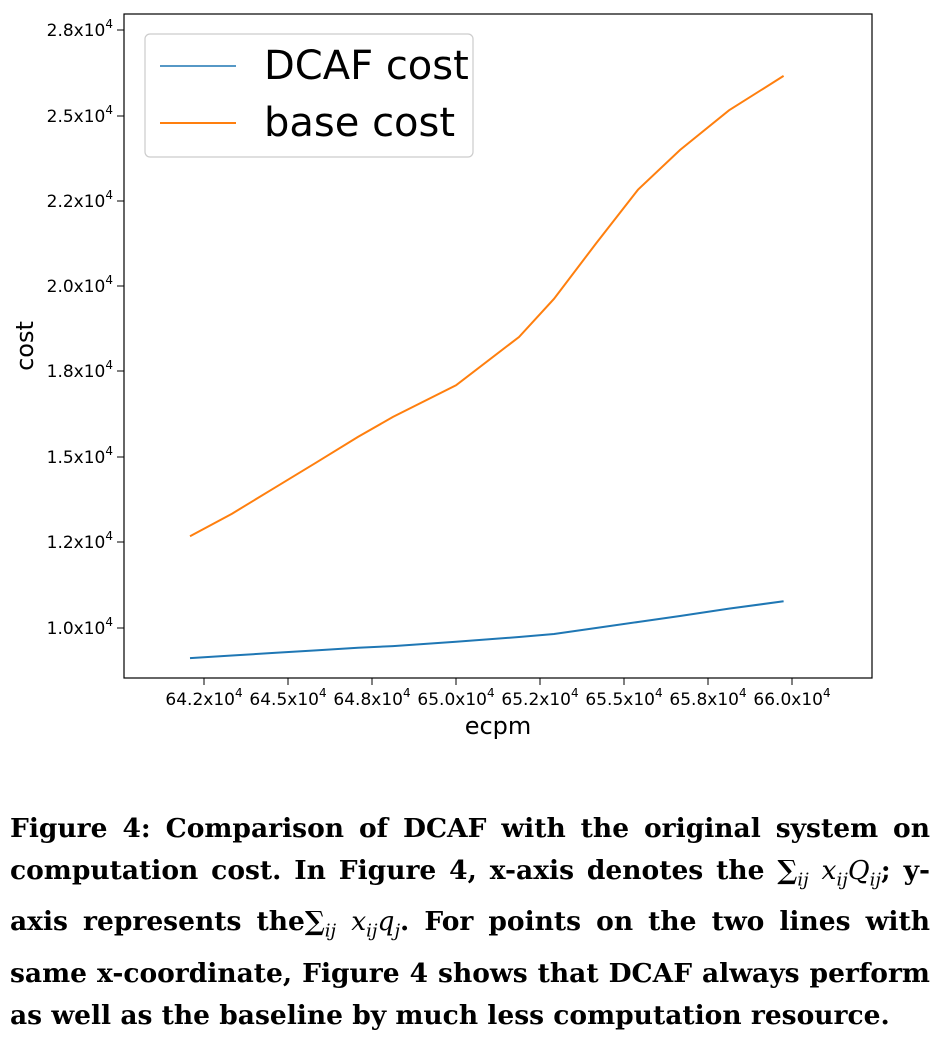  I want to click on y-axis-label: cost, so click(25, 346).